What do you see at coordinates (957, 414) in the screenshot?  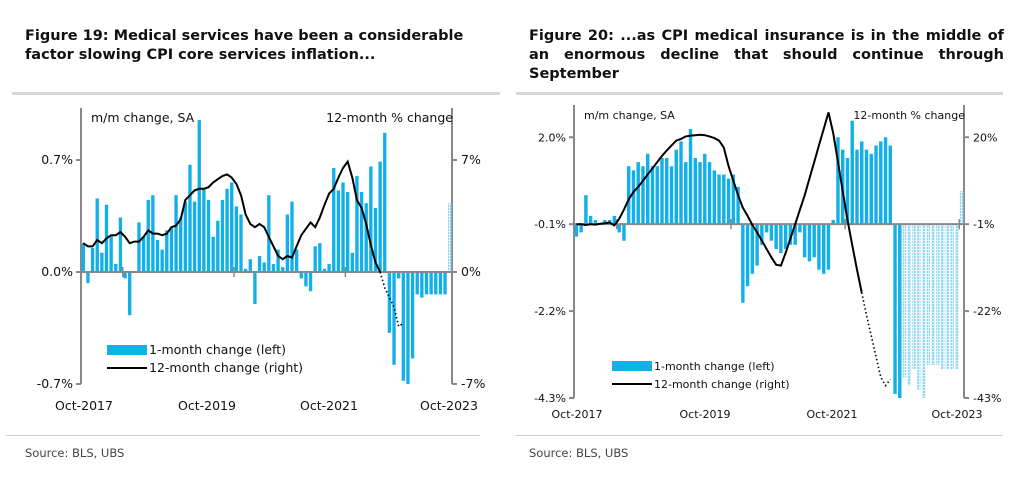 I see `x-tick-label: Oct-2023` at bounding box center [957, 414].